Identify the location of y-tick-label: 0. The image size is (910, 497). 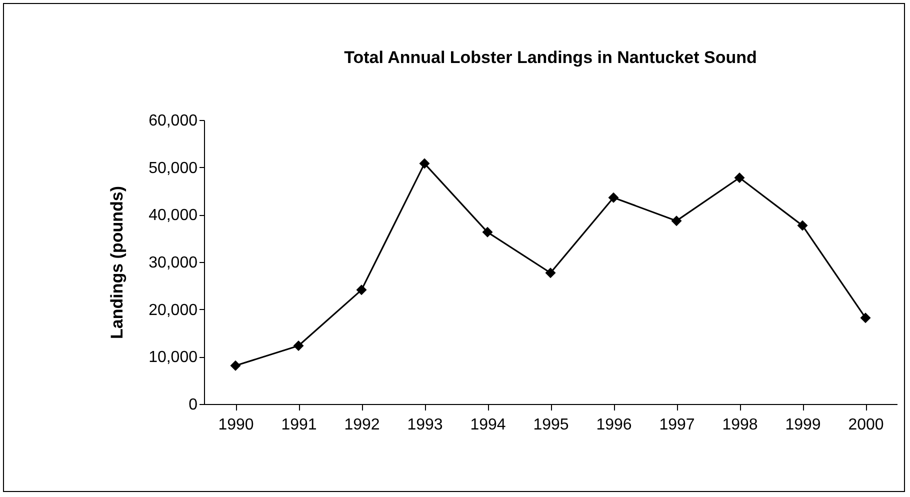
(193, 405).